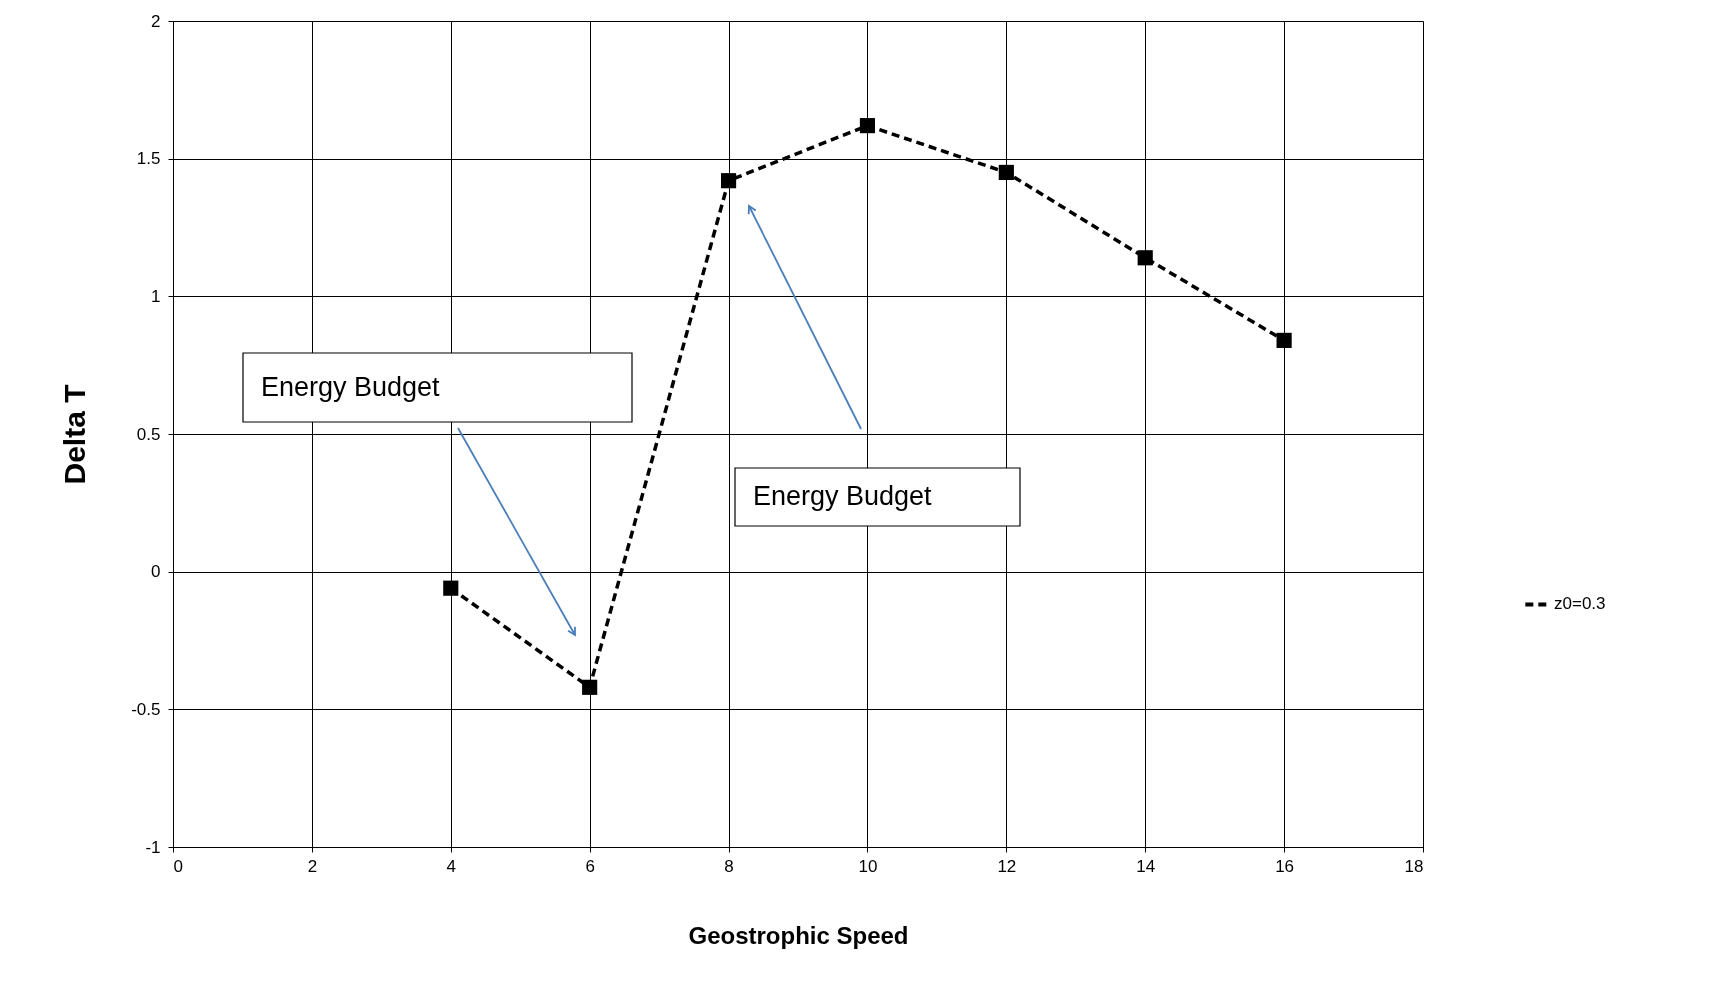  What do you see at coordinates (75, 434) in the screenshot?
I see `y-axis-title: Delta T` at bounding box center [75, 434].